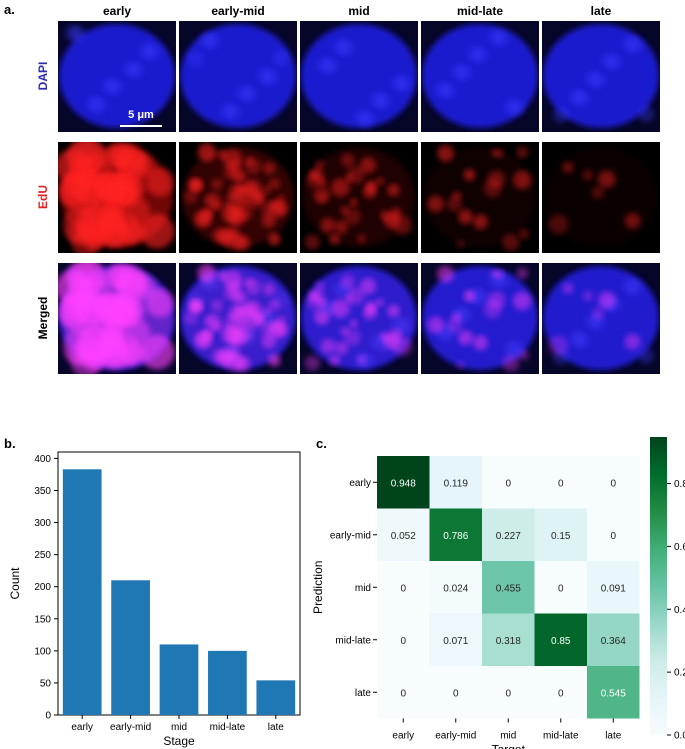  Describe the element at coordinates (679, 484) in the screenshot. I see `colorbar-tick-label: 0.8` at that location.